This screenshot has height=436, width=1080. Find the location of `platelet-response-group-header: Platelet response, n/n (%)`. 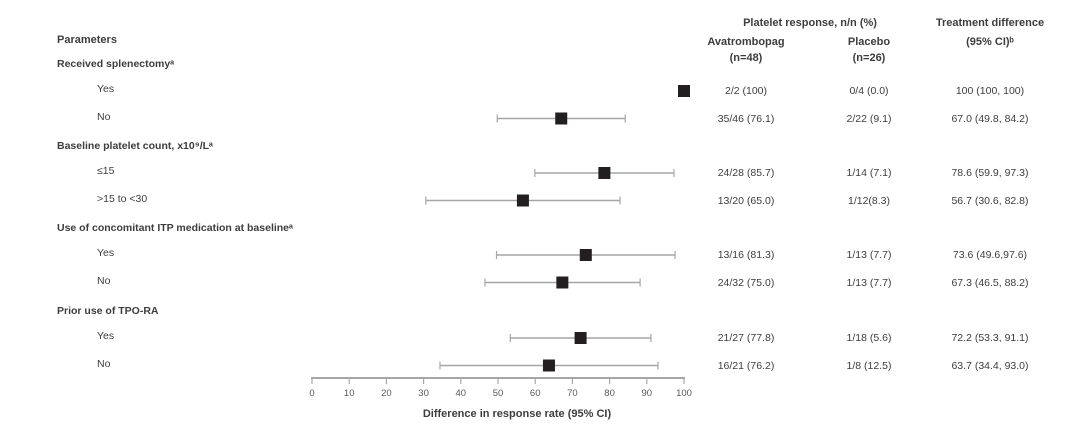

platelet-response-group-header: Platelet response, n/n (%) is located at coordinates (810, 23).